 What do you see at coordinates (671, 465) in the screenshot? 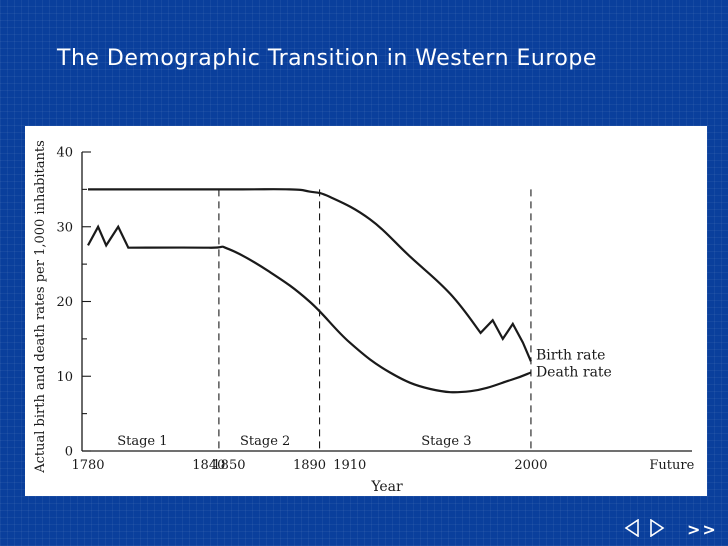
I see `x-tick-label: Future` at bounding box center [671, 465].